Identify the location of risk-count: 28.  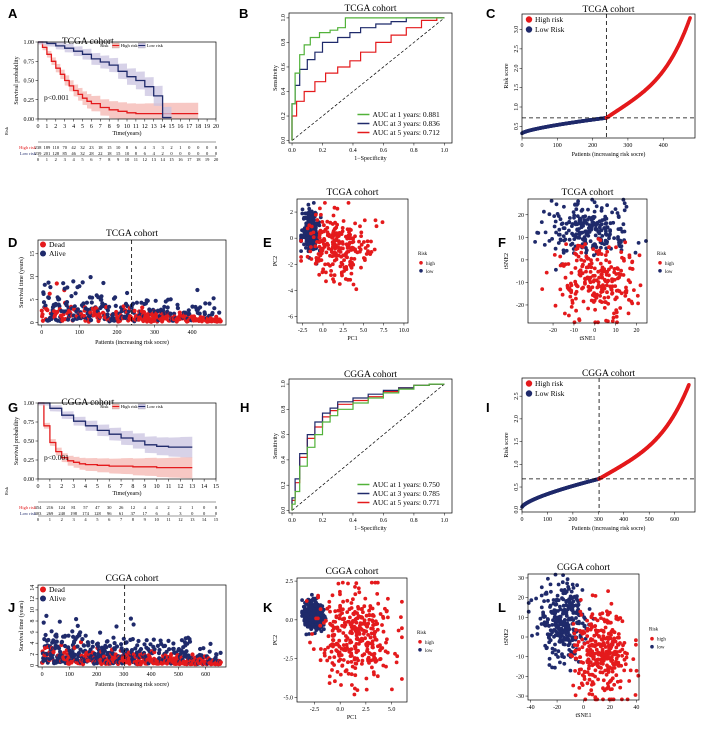
(91, 153).